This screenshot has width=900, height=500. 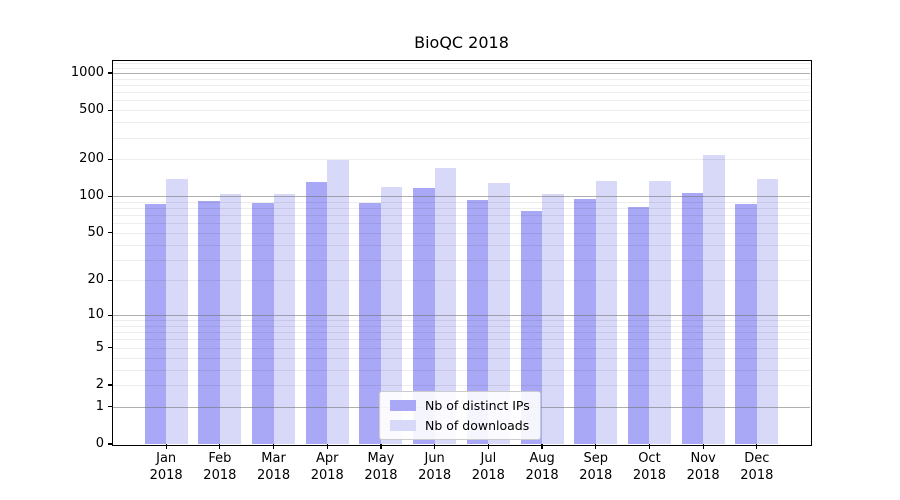 I want to click on y-tick-label: 500, so click(x=91, y=110).